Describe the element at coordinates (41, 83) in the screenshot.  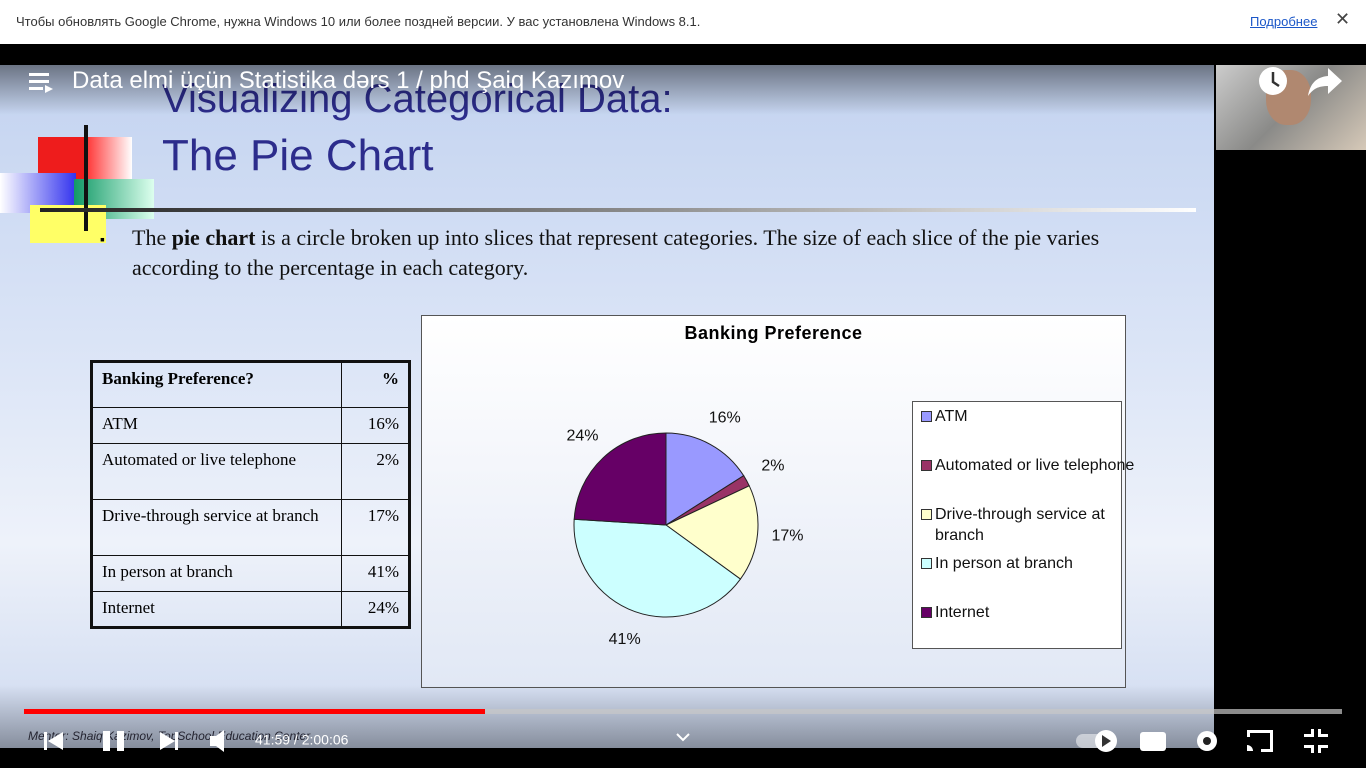
I see `menu-icon` at that location.